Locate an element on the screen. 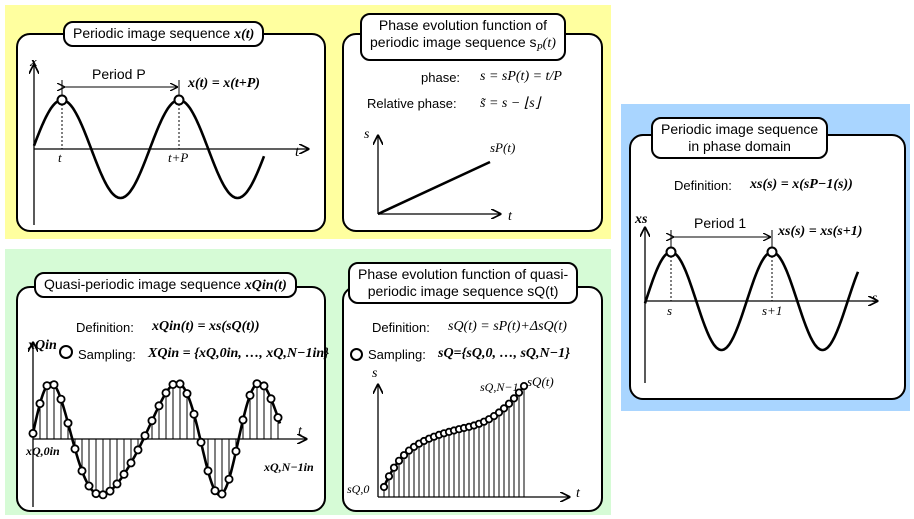  title-phase-domain: Periodic image sequence in phase domain is located at coordinates (740, 138).